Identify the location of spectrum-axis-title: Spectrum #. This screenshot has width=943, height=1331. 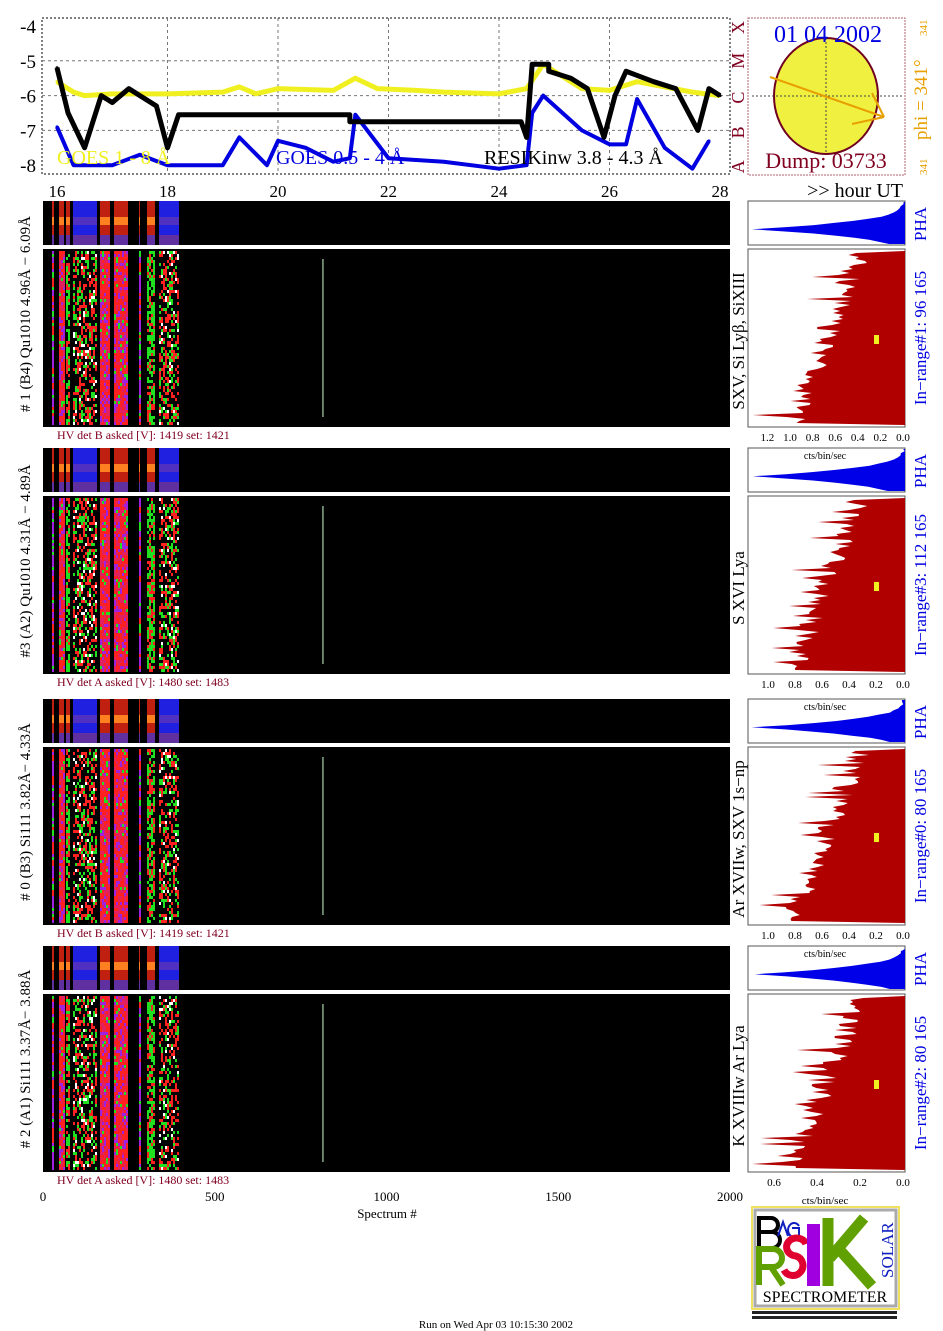
(387, 1213).